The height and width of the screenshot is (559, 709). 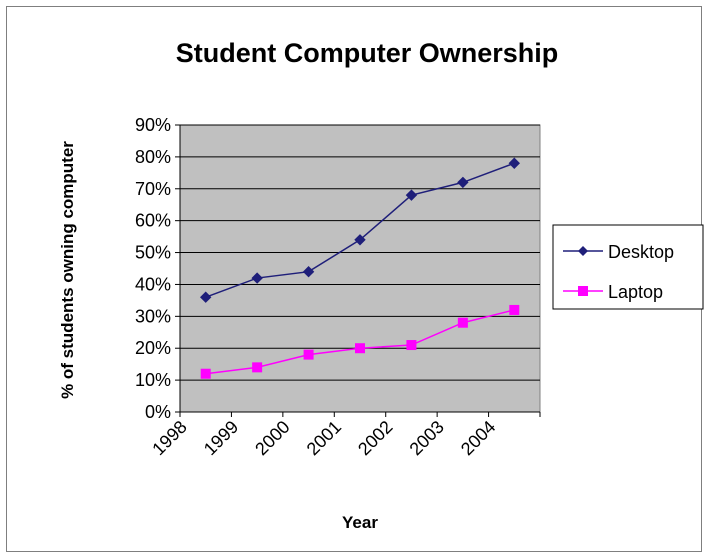 I want to click on y-tick-label: 0%, so click(x=158, y=412).